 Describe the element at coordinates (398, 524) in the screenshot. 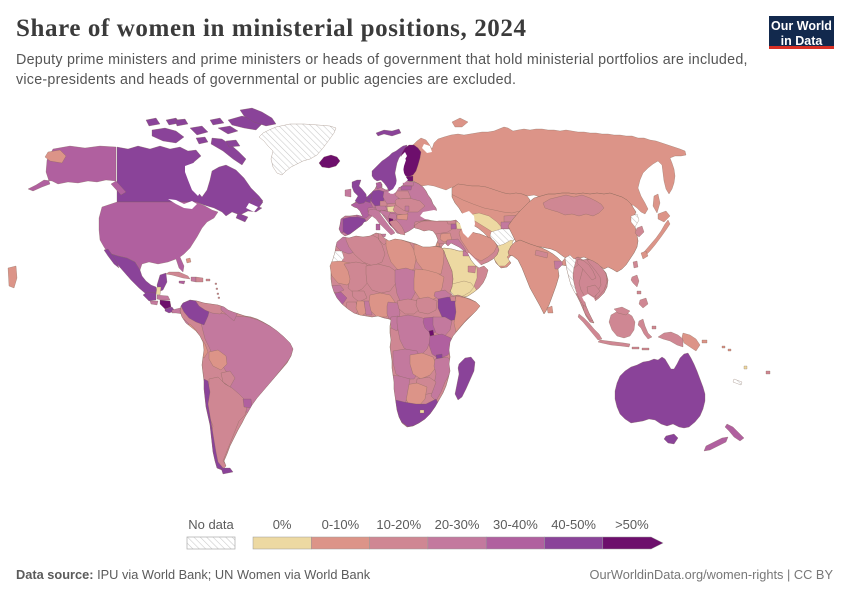

I see `svg-text: 10-20%` at that location.